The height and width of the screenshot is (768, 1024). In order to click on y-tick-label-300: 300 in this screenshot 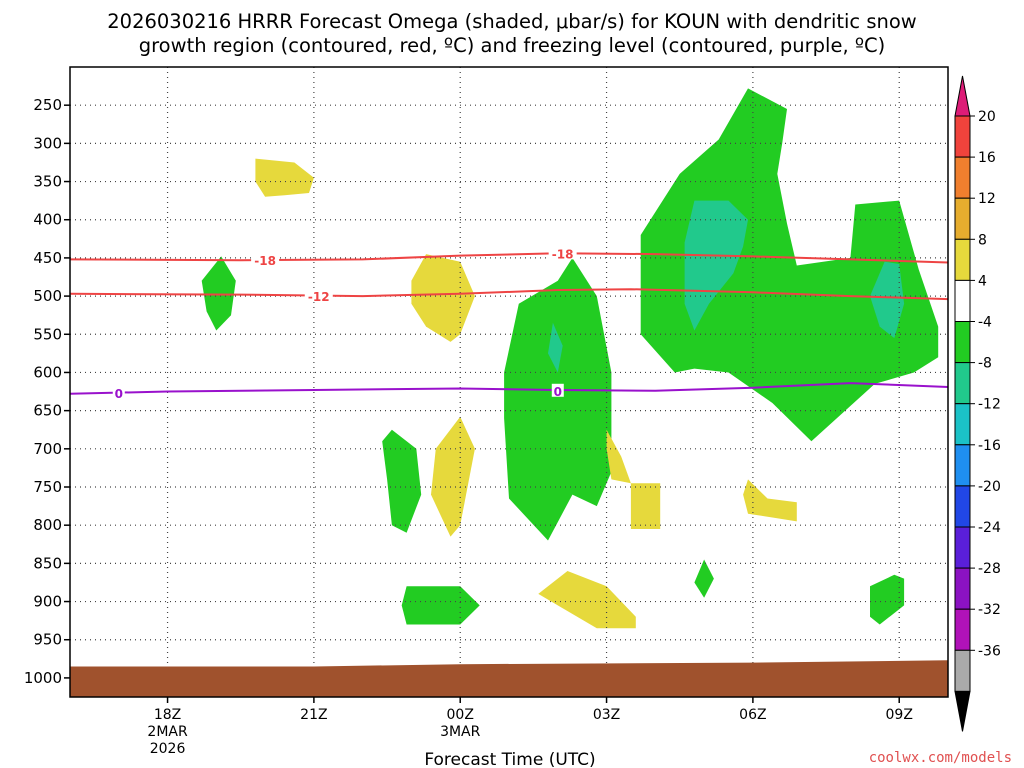, I will do `click(47, 143)`.